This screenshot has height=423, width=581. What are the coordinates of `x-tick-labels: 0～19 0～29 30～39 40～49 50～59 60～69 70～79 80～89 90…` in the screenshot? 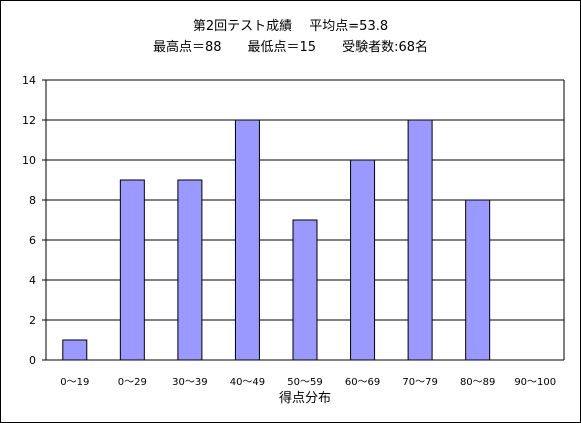 It's located at (308, 382).